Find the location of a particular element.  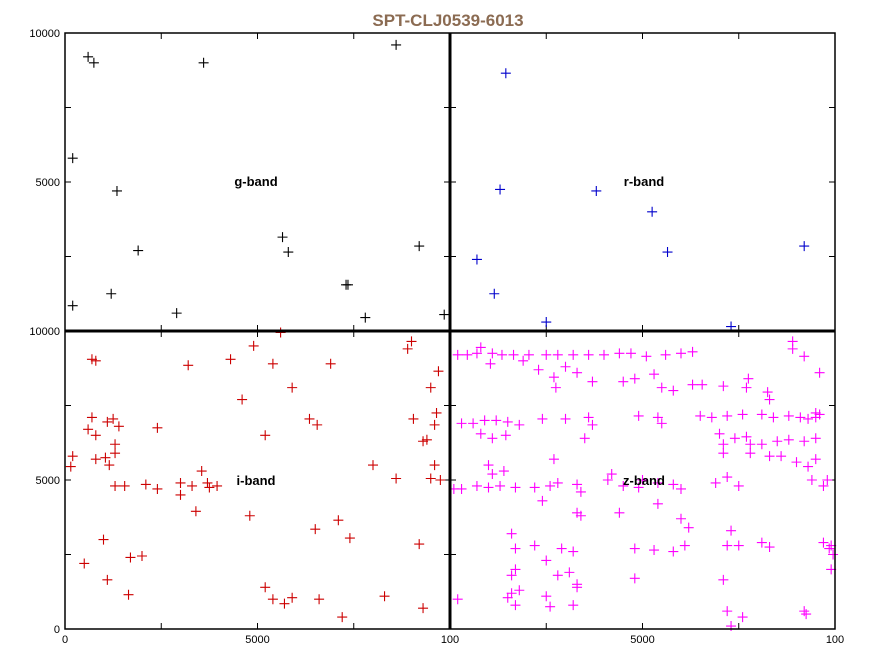

x-tick-label: 5000 is located at coordinates (257, 640).